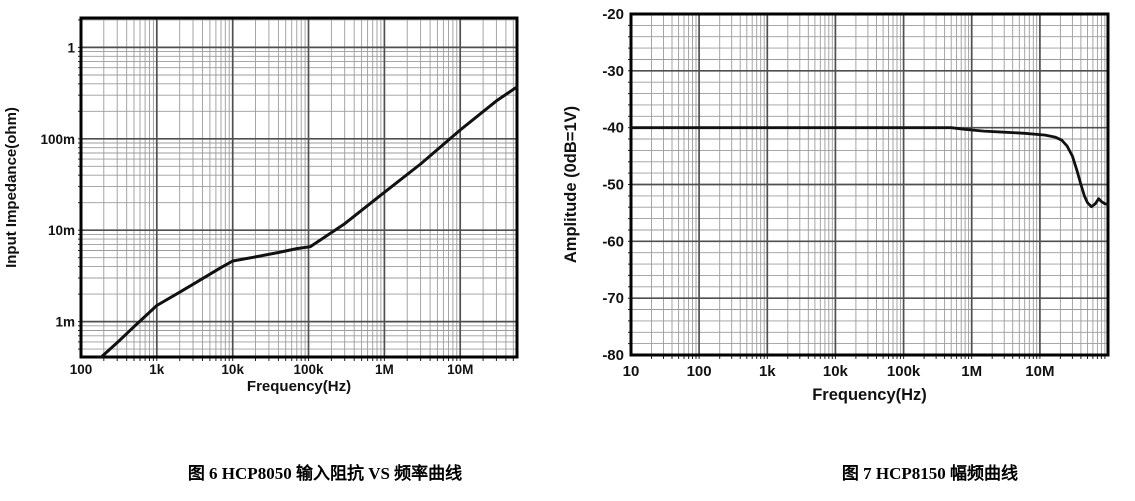 The width and height of the screenshot is (1135, 501). Describe the element at coordinates (613, 298) in the screenshot. I see `y-tick-label: -70` at that location.